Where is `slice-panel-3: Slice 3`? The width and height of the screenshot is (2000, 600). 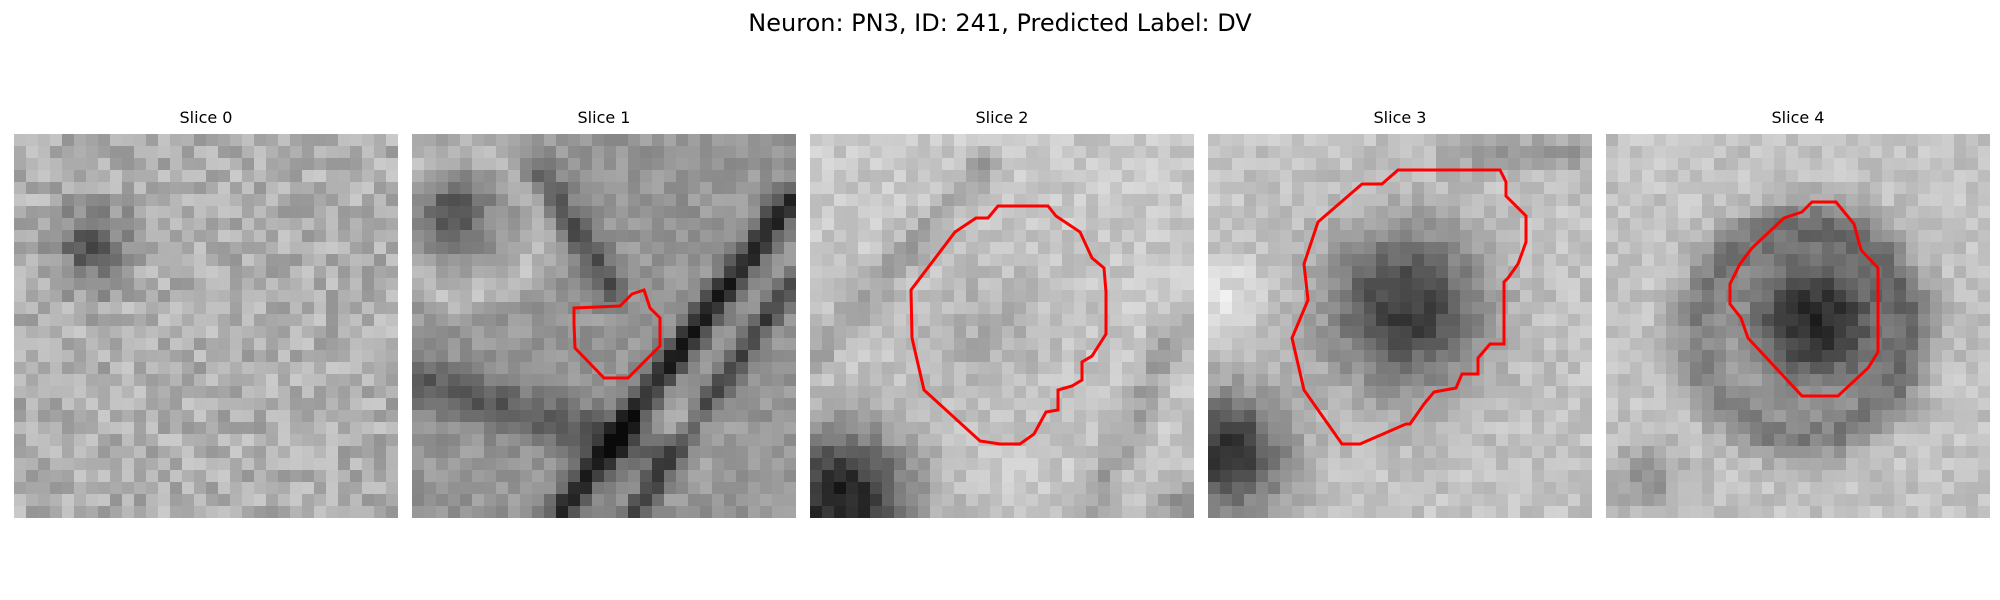
slice-panel-3: Slice 3 is located at coordinates (1400, 313).